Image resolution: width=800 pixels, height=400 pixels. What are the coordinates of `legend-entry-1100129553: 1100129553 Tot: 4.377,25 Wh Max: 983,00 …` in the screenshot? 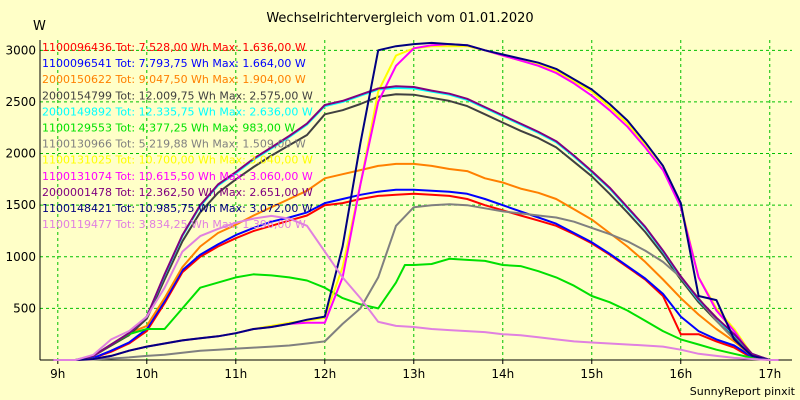 It's located at (168, 128).